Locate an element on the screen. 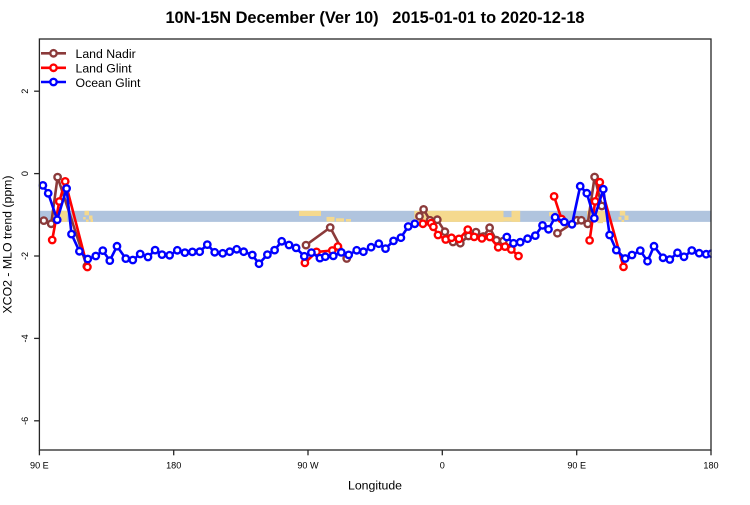 This screenshot has height=505, width=750. svg-text: 2 is located at coordinates (25, 91).